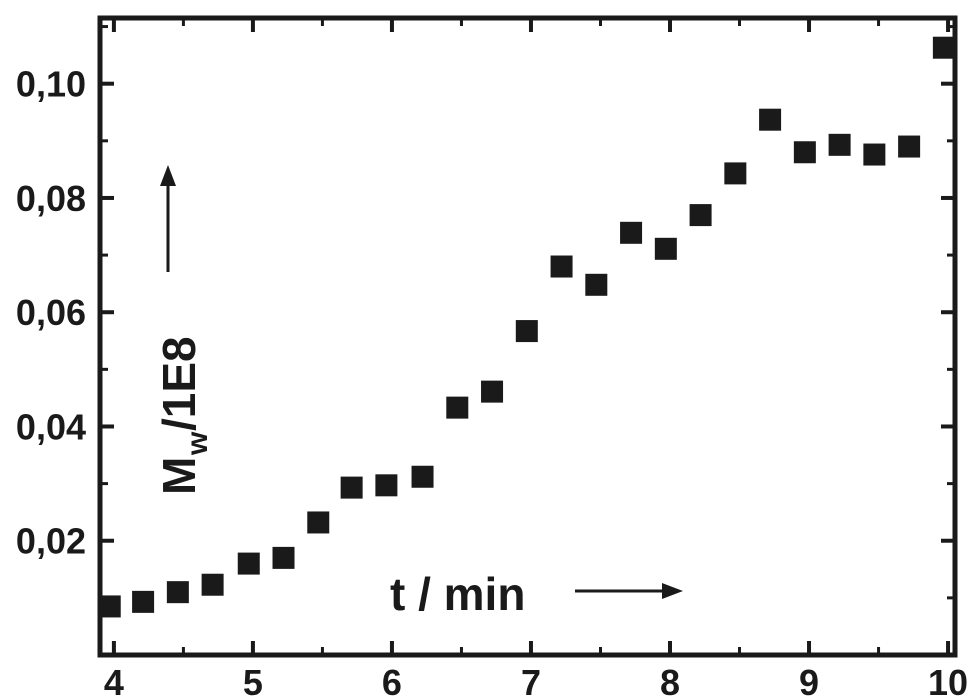 The image size is (970, 699). Describe the element at coordinates (51, 198) in the screenshot. I see `y-tick-label: 0,08` at that location.